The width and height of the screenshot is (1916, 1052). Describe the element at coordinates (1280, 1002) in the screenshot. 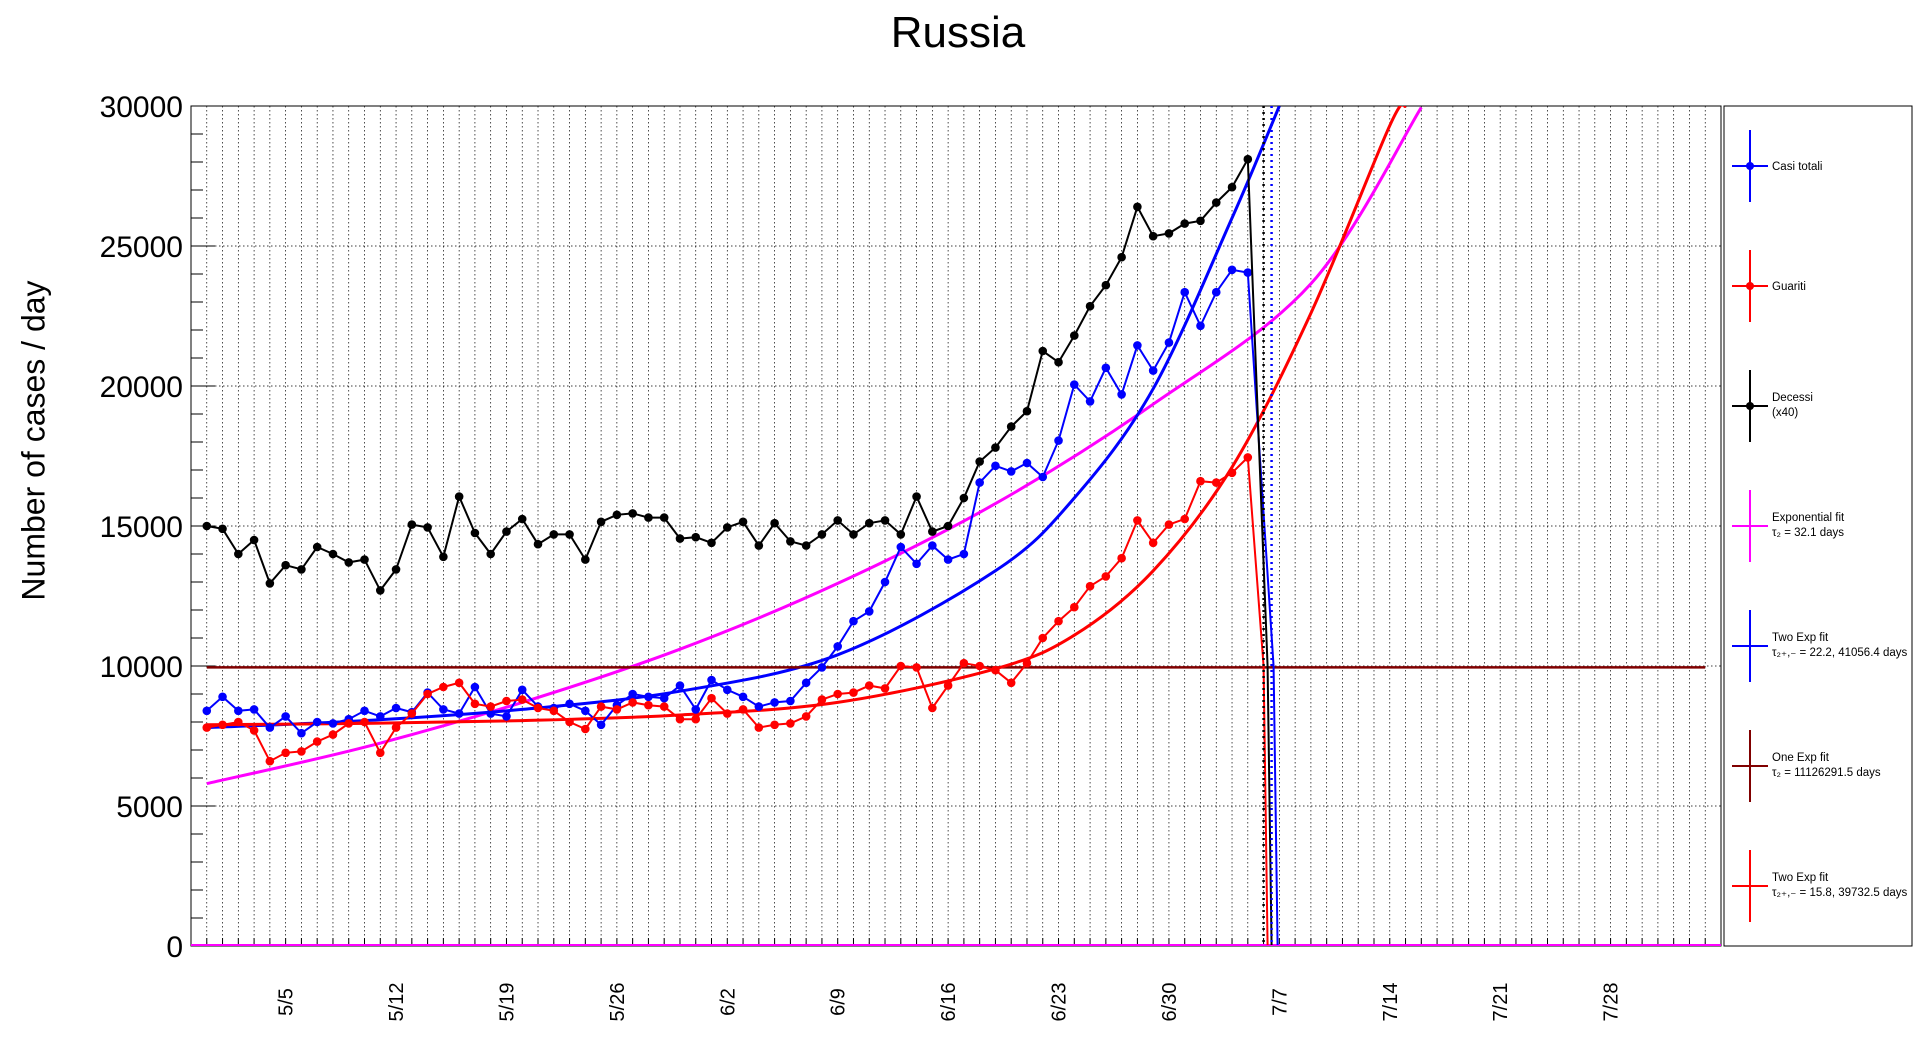

I see `x-tick-label: 7/7` at that location.